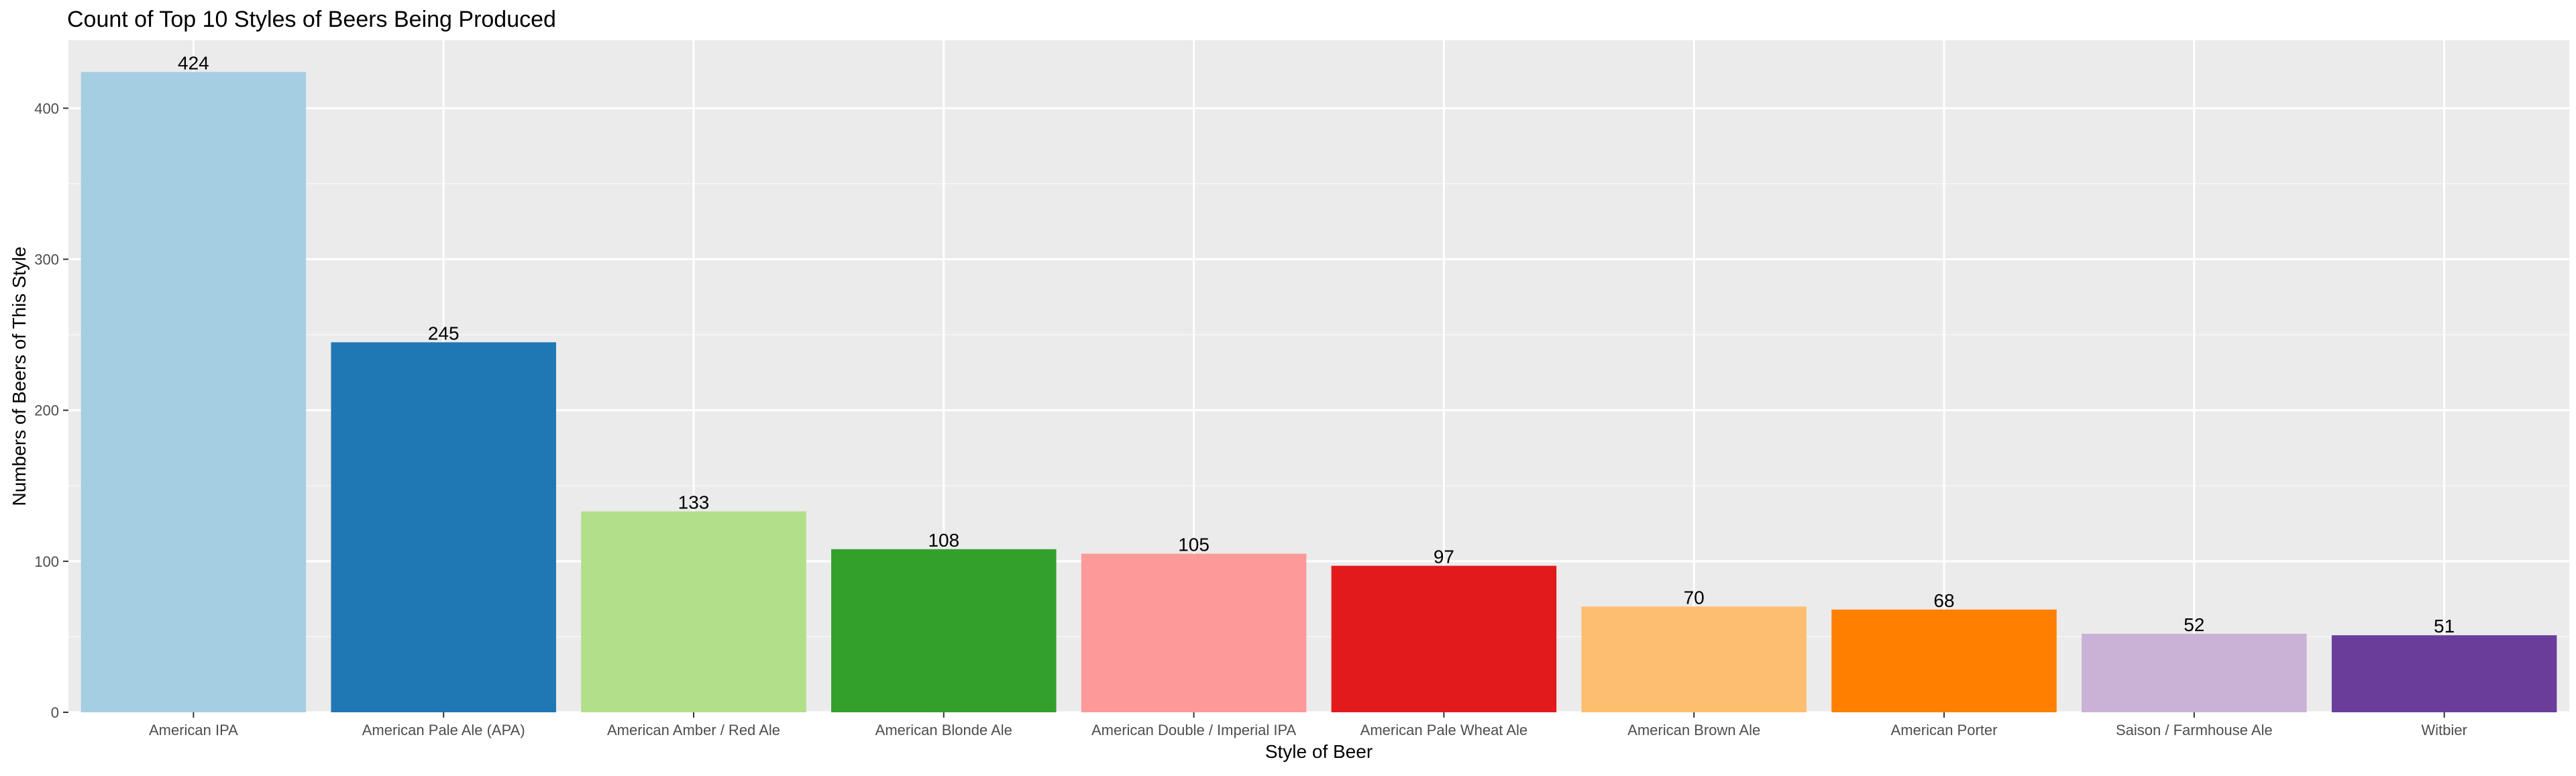 The width and height of the screenshot is (2576, 776). I want to click on data-label: 133, so click(694, 503).